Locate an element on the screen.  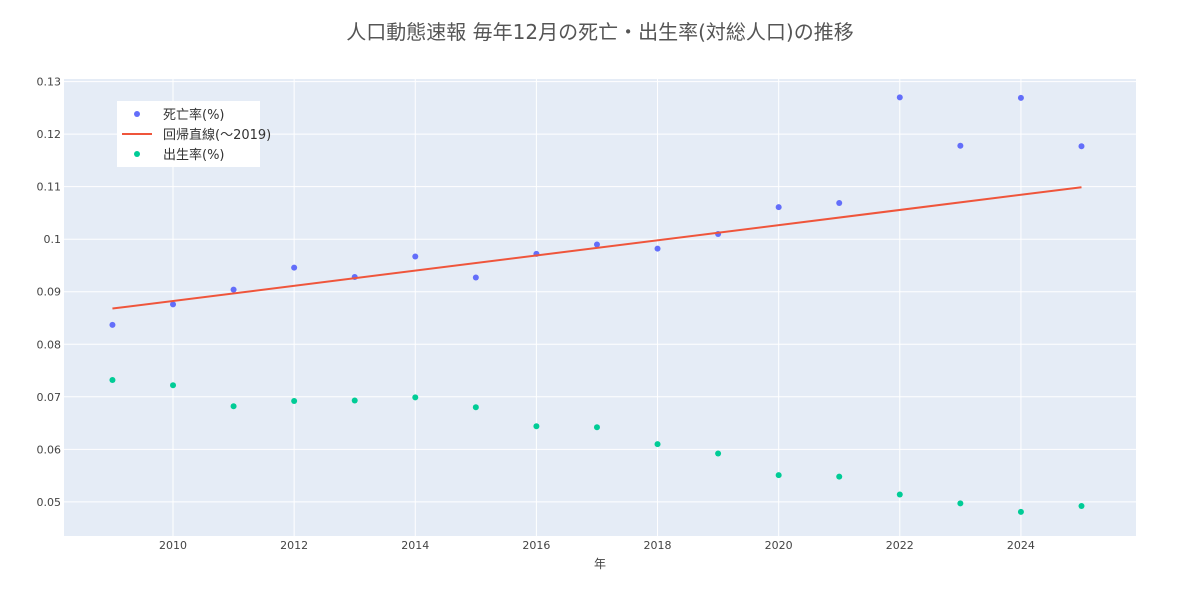
x-tick-label: 2012 is located at coordinates (294, 545).